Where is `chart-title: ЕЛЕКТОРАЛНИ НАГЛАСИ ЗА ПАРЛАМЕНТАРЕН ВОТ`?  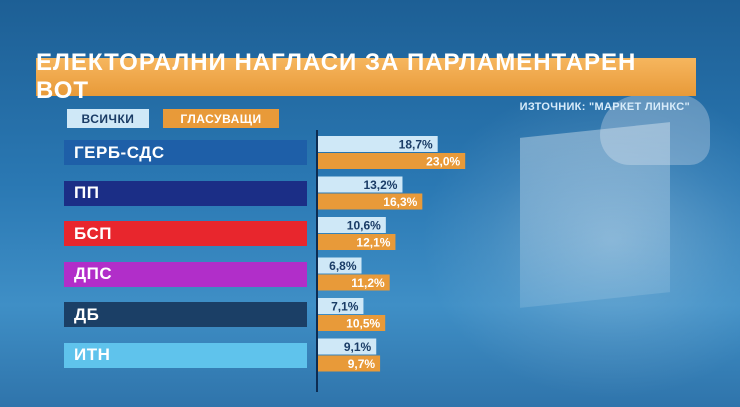
chart-title: ЕЛЕКТОРАЛНИ НАГЛАСИ ЗА ПАРЛАМЕНТАРЕН ВОТ is located at coordinates (336, 76).